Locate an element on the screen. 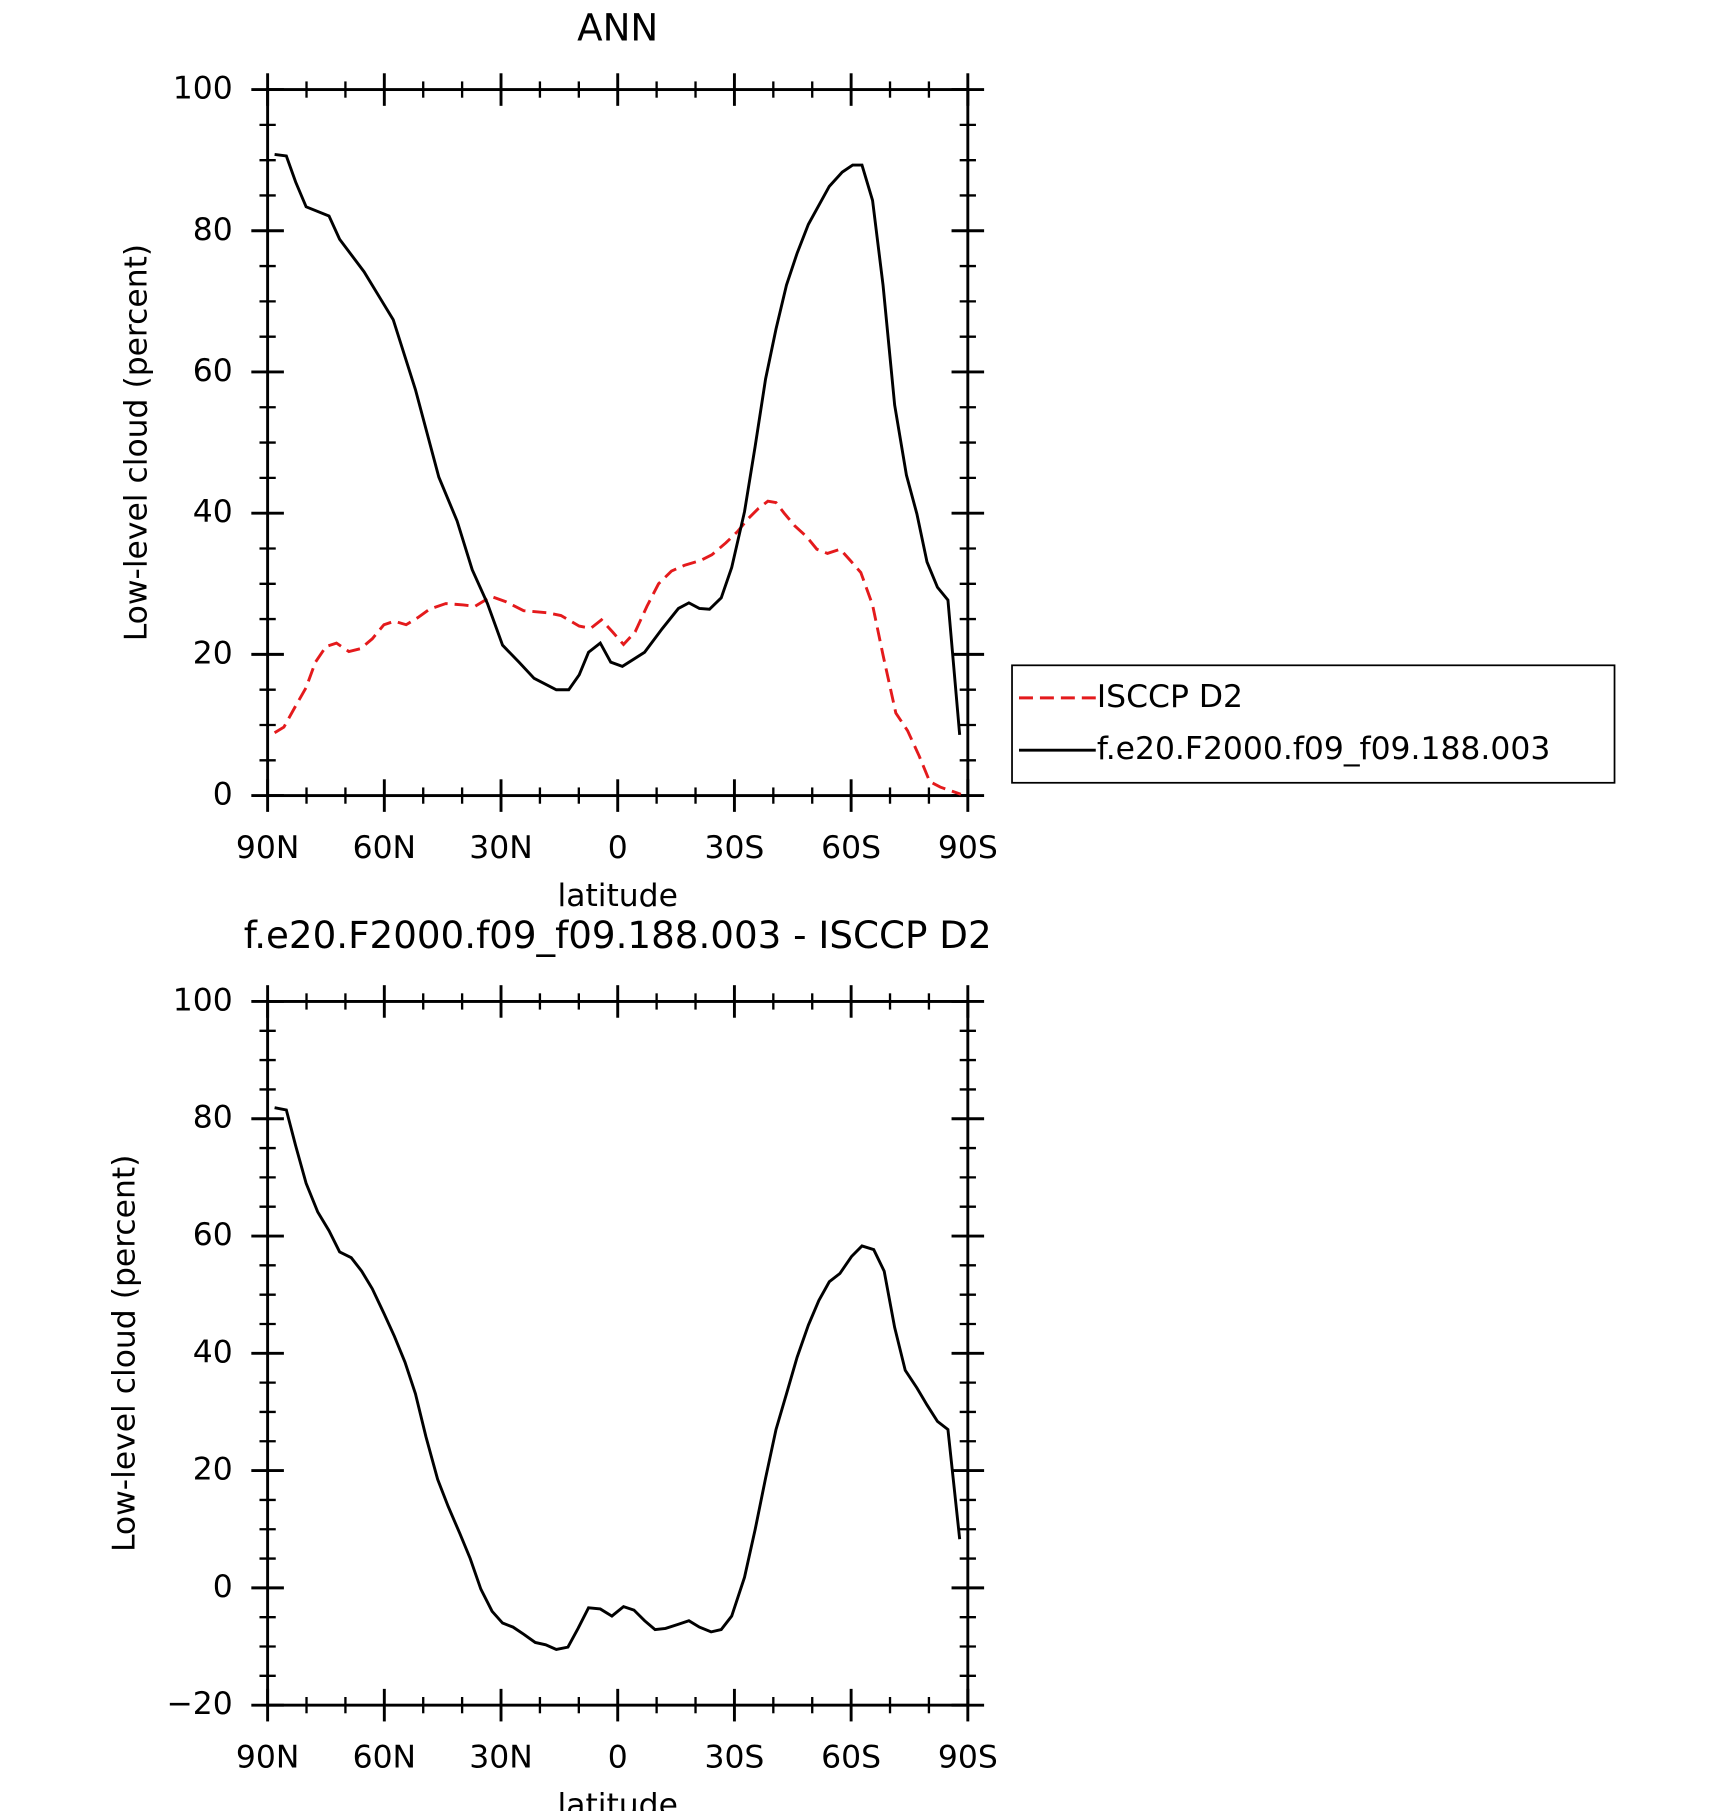 The height and width of the screenshot is (1811, 1710). chart-title: f.e20.F2000.f09_f09.188.003 - ISCCP D2 is located at coordinates (618, 935).